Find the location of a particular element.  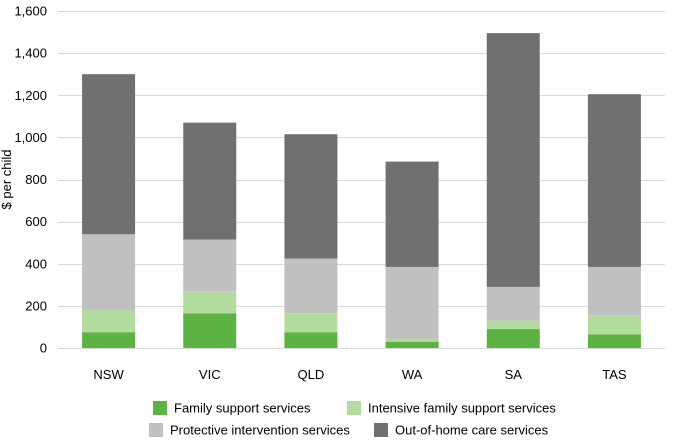

x-tick-label: TAS is located at coordinates (614, 374).